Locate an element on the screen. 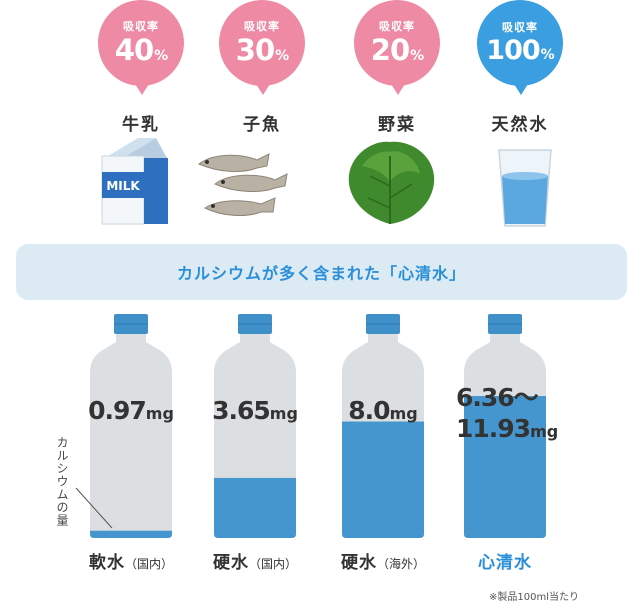 This screenshot has width=643, height=611. calcium-amount: 3.65mg is located at coordinates (255, 410).